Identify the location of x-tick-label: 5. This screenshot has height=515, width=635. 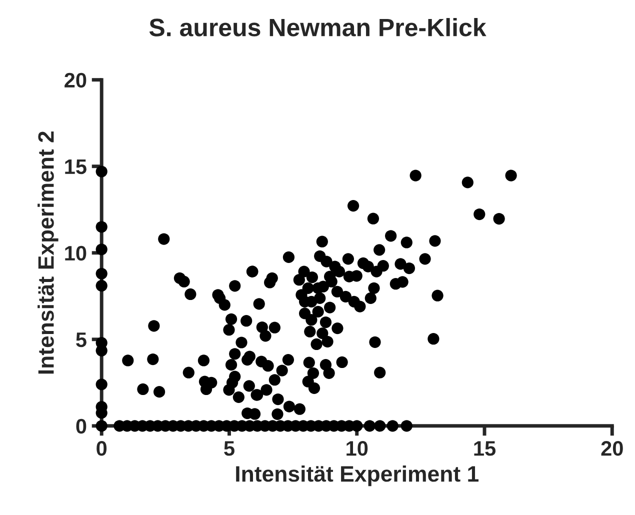
(229, 448).